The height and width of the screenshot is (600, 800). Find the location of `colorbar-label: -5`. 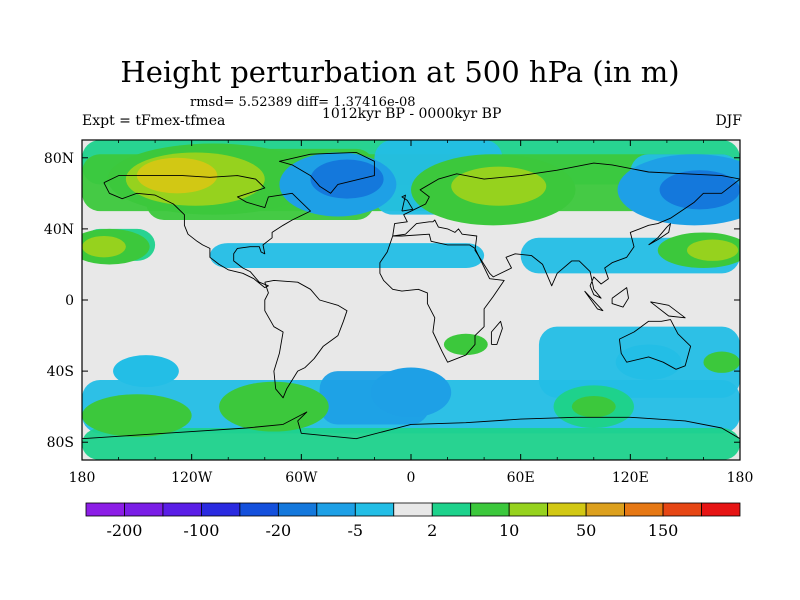

colorbar-label: -5 is located at coordinates (355, 530).